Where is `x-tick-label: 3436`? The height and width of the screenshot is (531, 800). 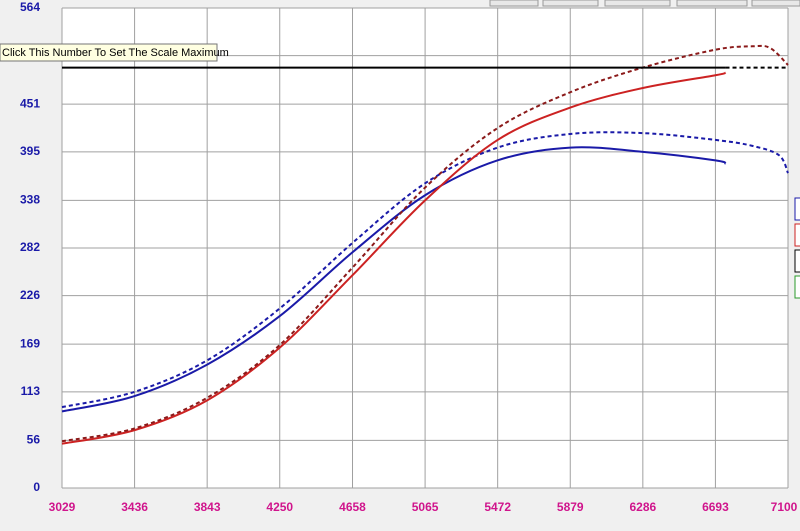
x-tick-label: 3436 is located at coordinates (134, 507).